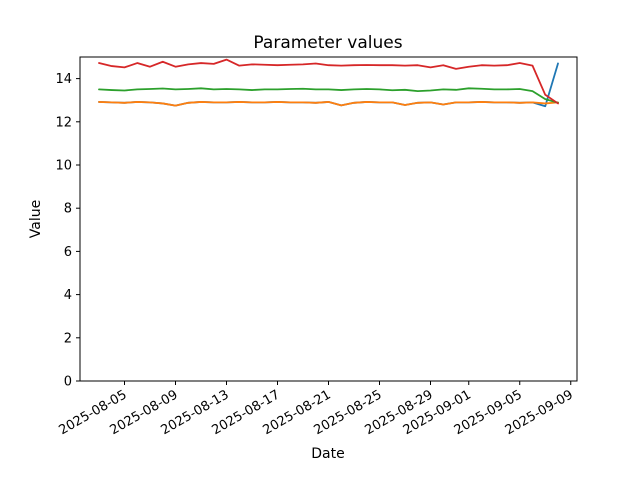 The height and width of the screenshot is (480, 640). Describe the element at coordinates (63, 122) in the screenshot. I see `y-tick-label: 12` at that location.